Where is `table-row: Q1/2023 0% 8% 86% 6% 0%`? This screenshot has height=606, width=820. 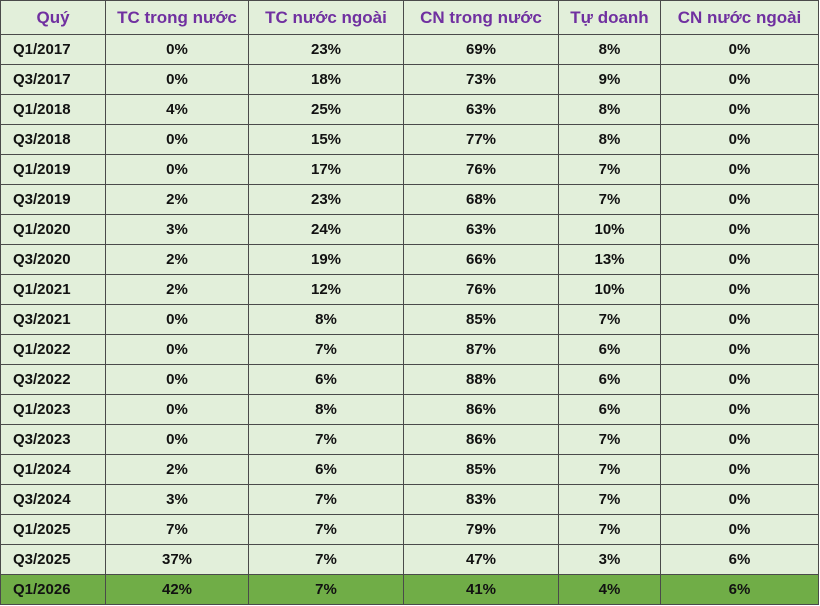 table-row: Q1/2023 0% 8% 86% 6% 0% is located at coordinates (409, 409).